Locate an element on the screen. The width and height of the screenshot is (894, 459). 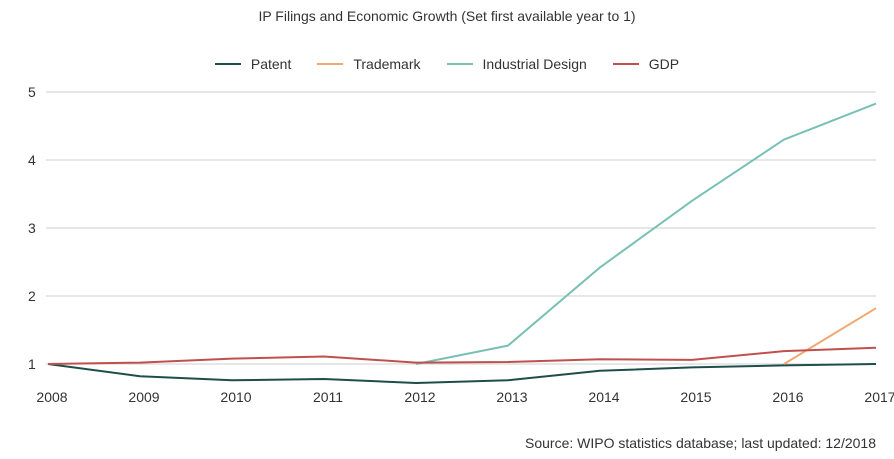
legend-swatch-industrial-design is located at coordinates (459, 64).